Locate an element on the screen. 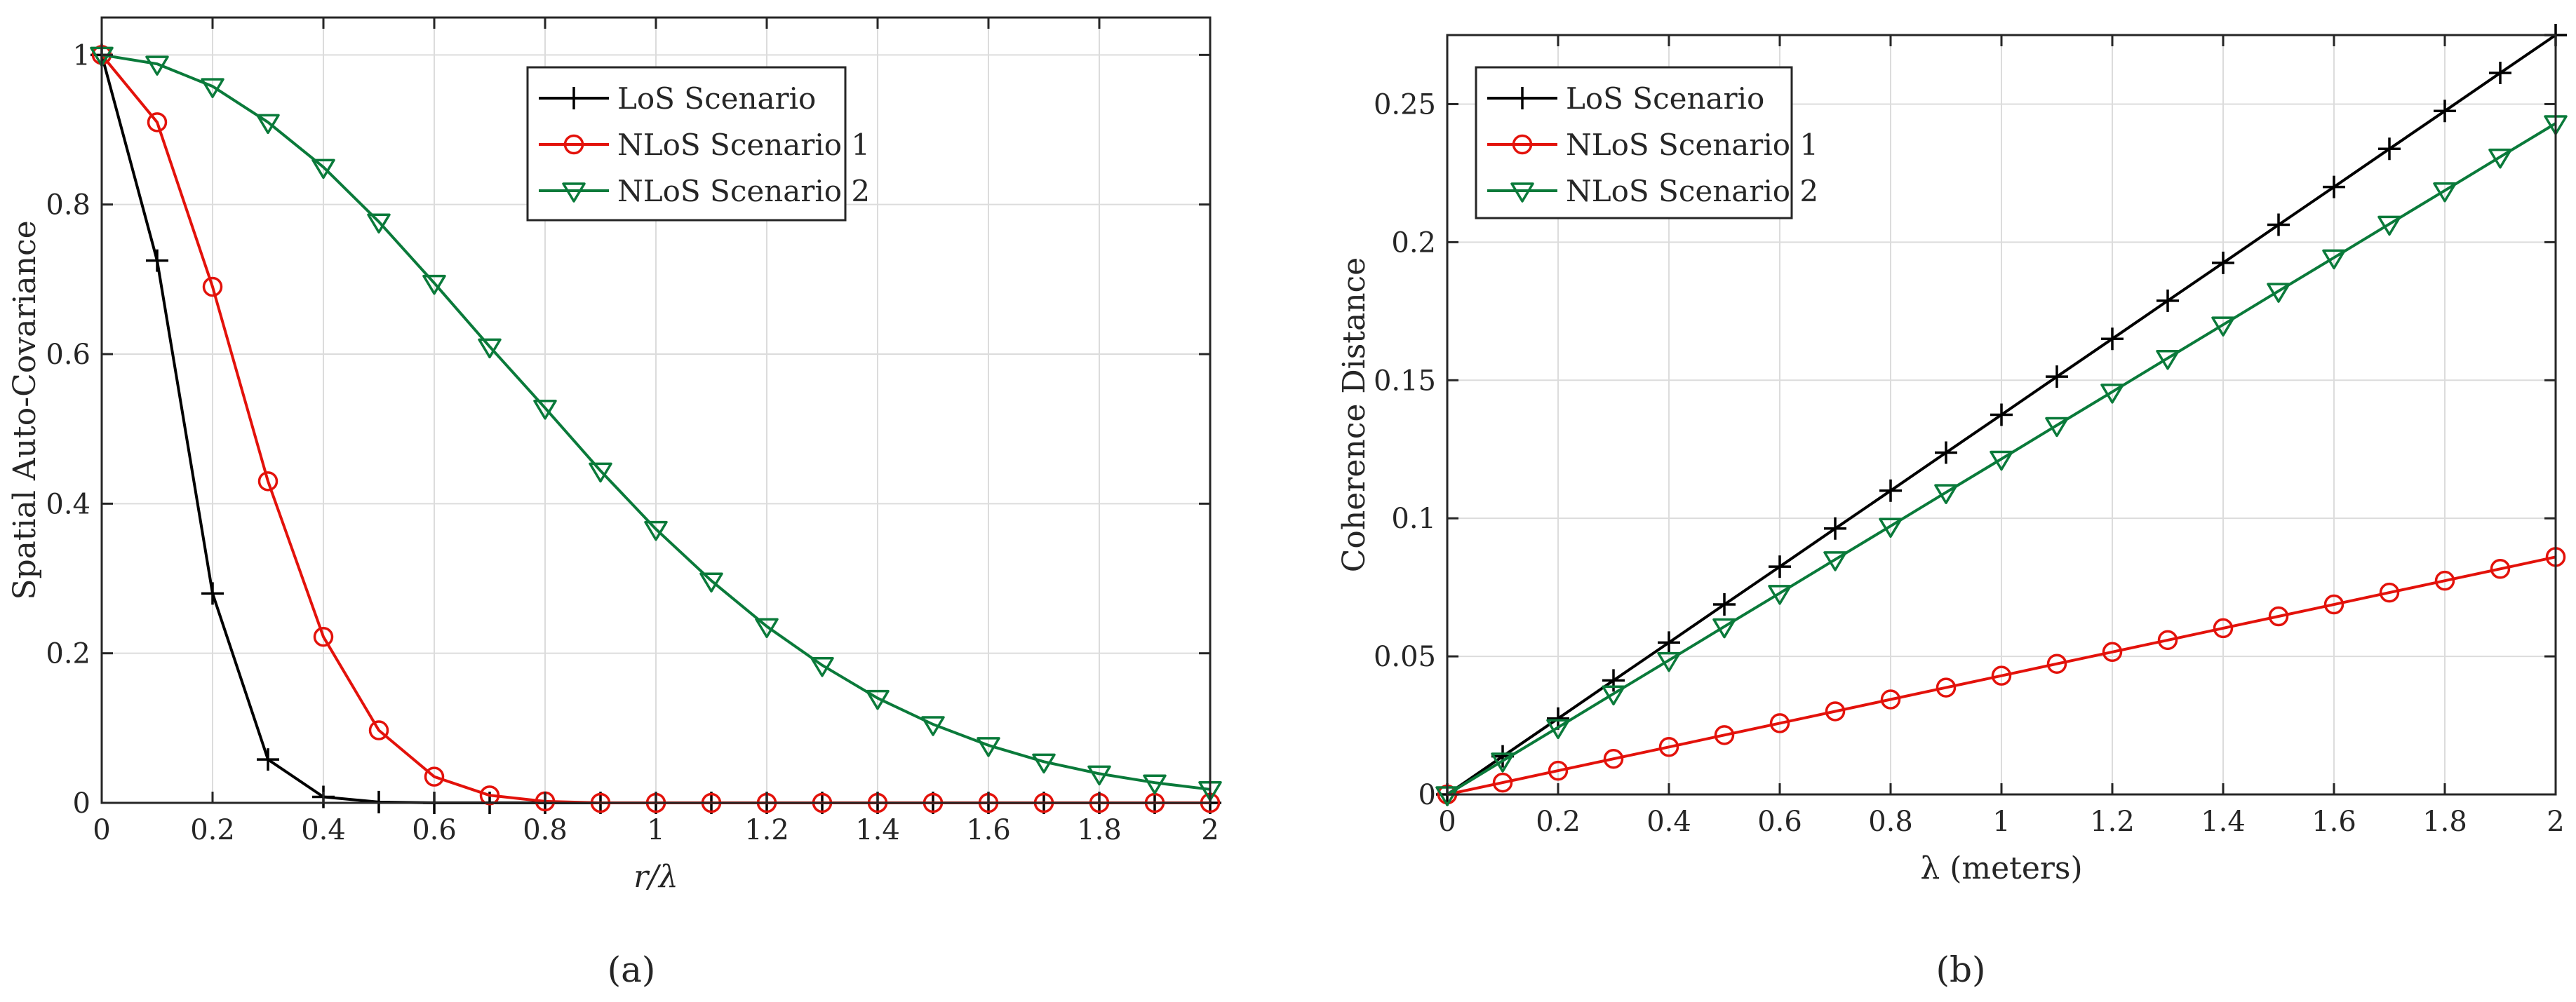 This screenshot has width=2576, height=1002. x-tick-label: 0.8 is located at coordinates (1890, 822).